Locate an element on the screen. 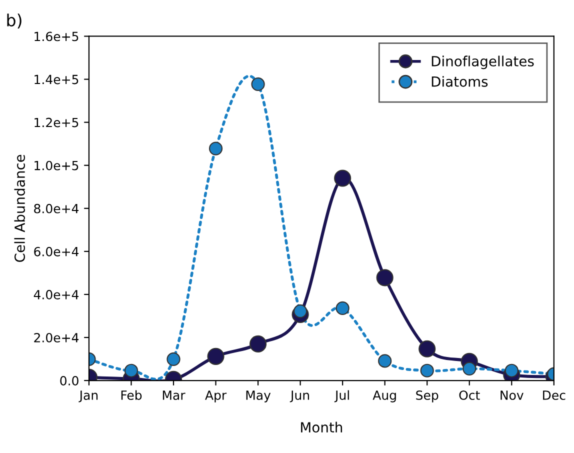 This screenshot has width=574, height=453. y-tick-label: 1.2e+5 is located at coordinates (56, 123).